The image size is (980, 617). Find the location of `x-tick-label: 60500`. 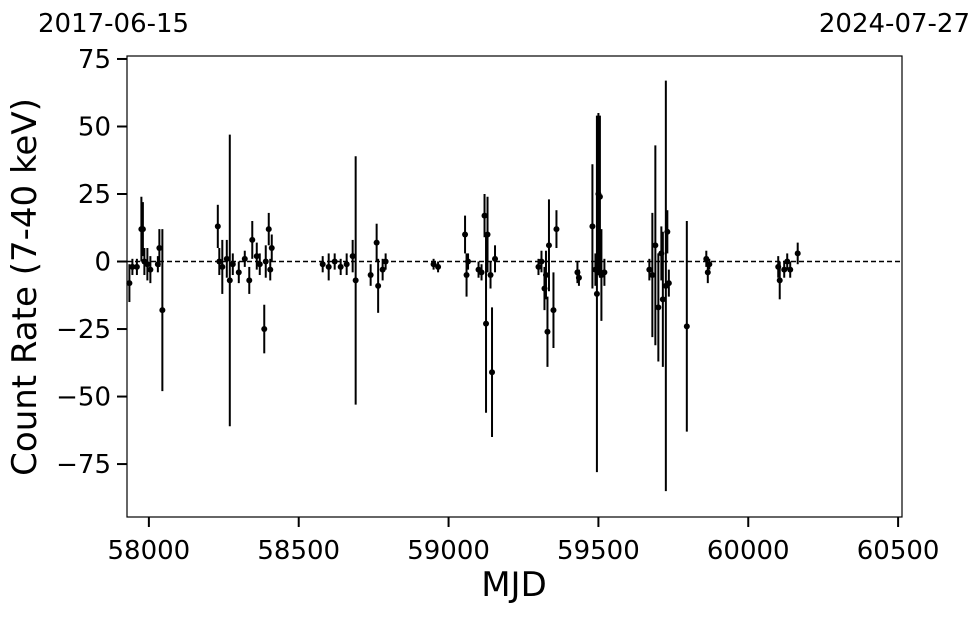

x-tick-label: 60500 is located at coordinates (898, 551).